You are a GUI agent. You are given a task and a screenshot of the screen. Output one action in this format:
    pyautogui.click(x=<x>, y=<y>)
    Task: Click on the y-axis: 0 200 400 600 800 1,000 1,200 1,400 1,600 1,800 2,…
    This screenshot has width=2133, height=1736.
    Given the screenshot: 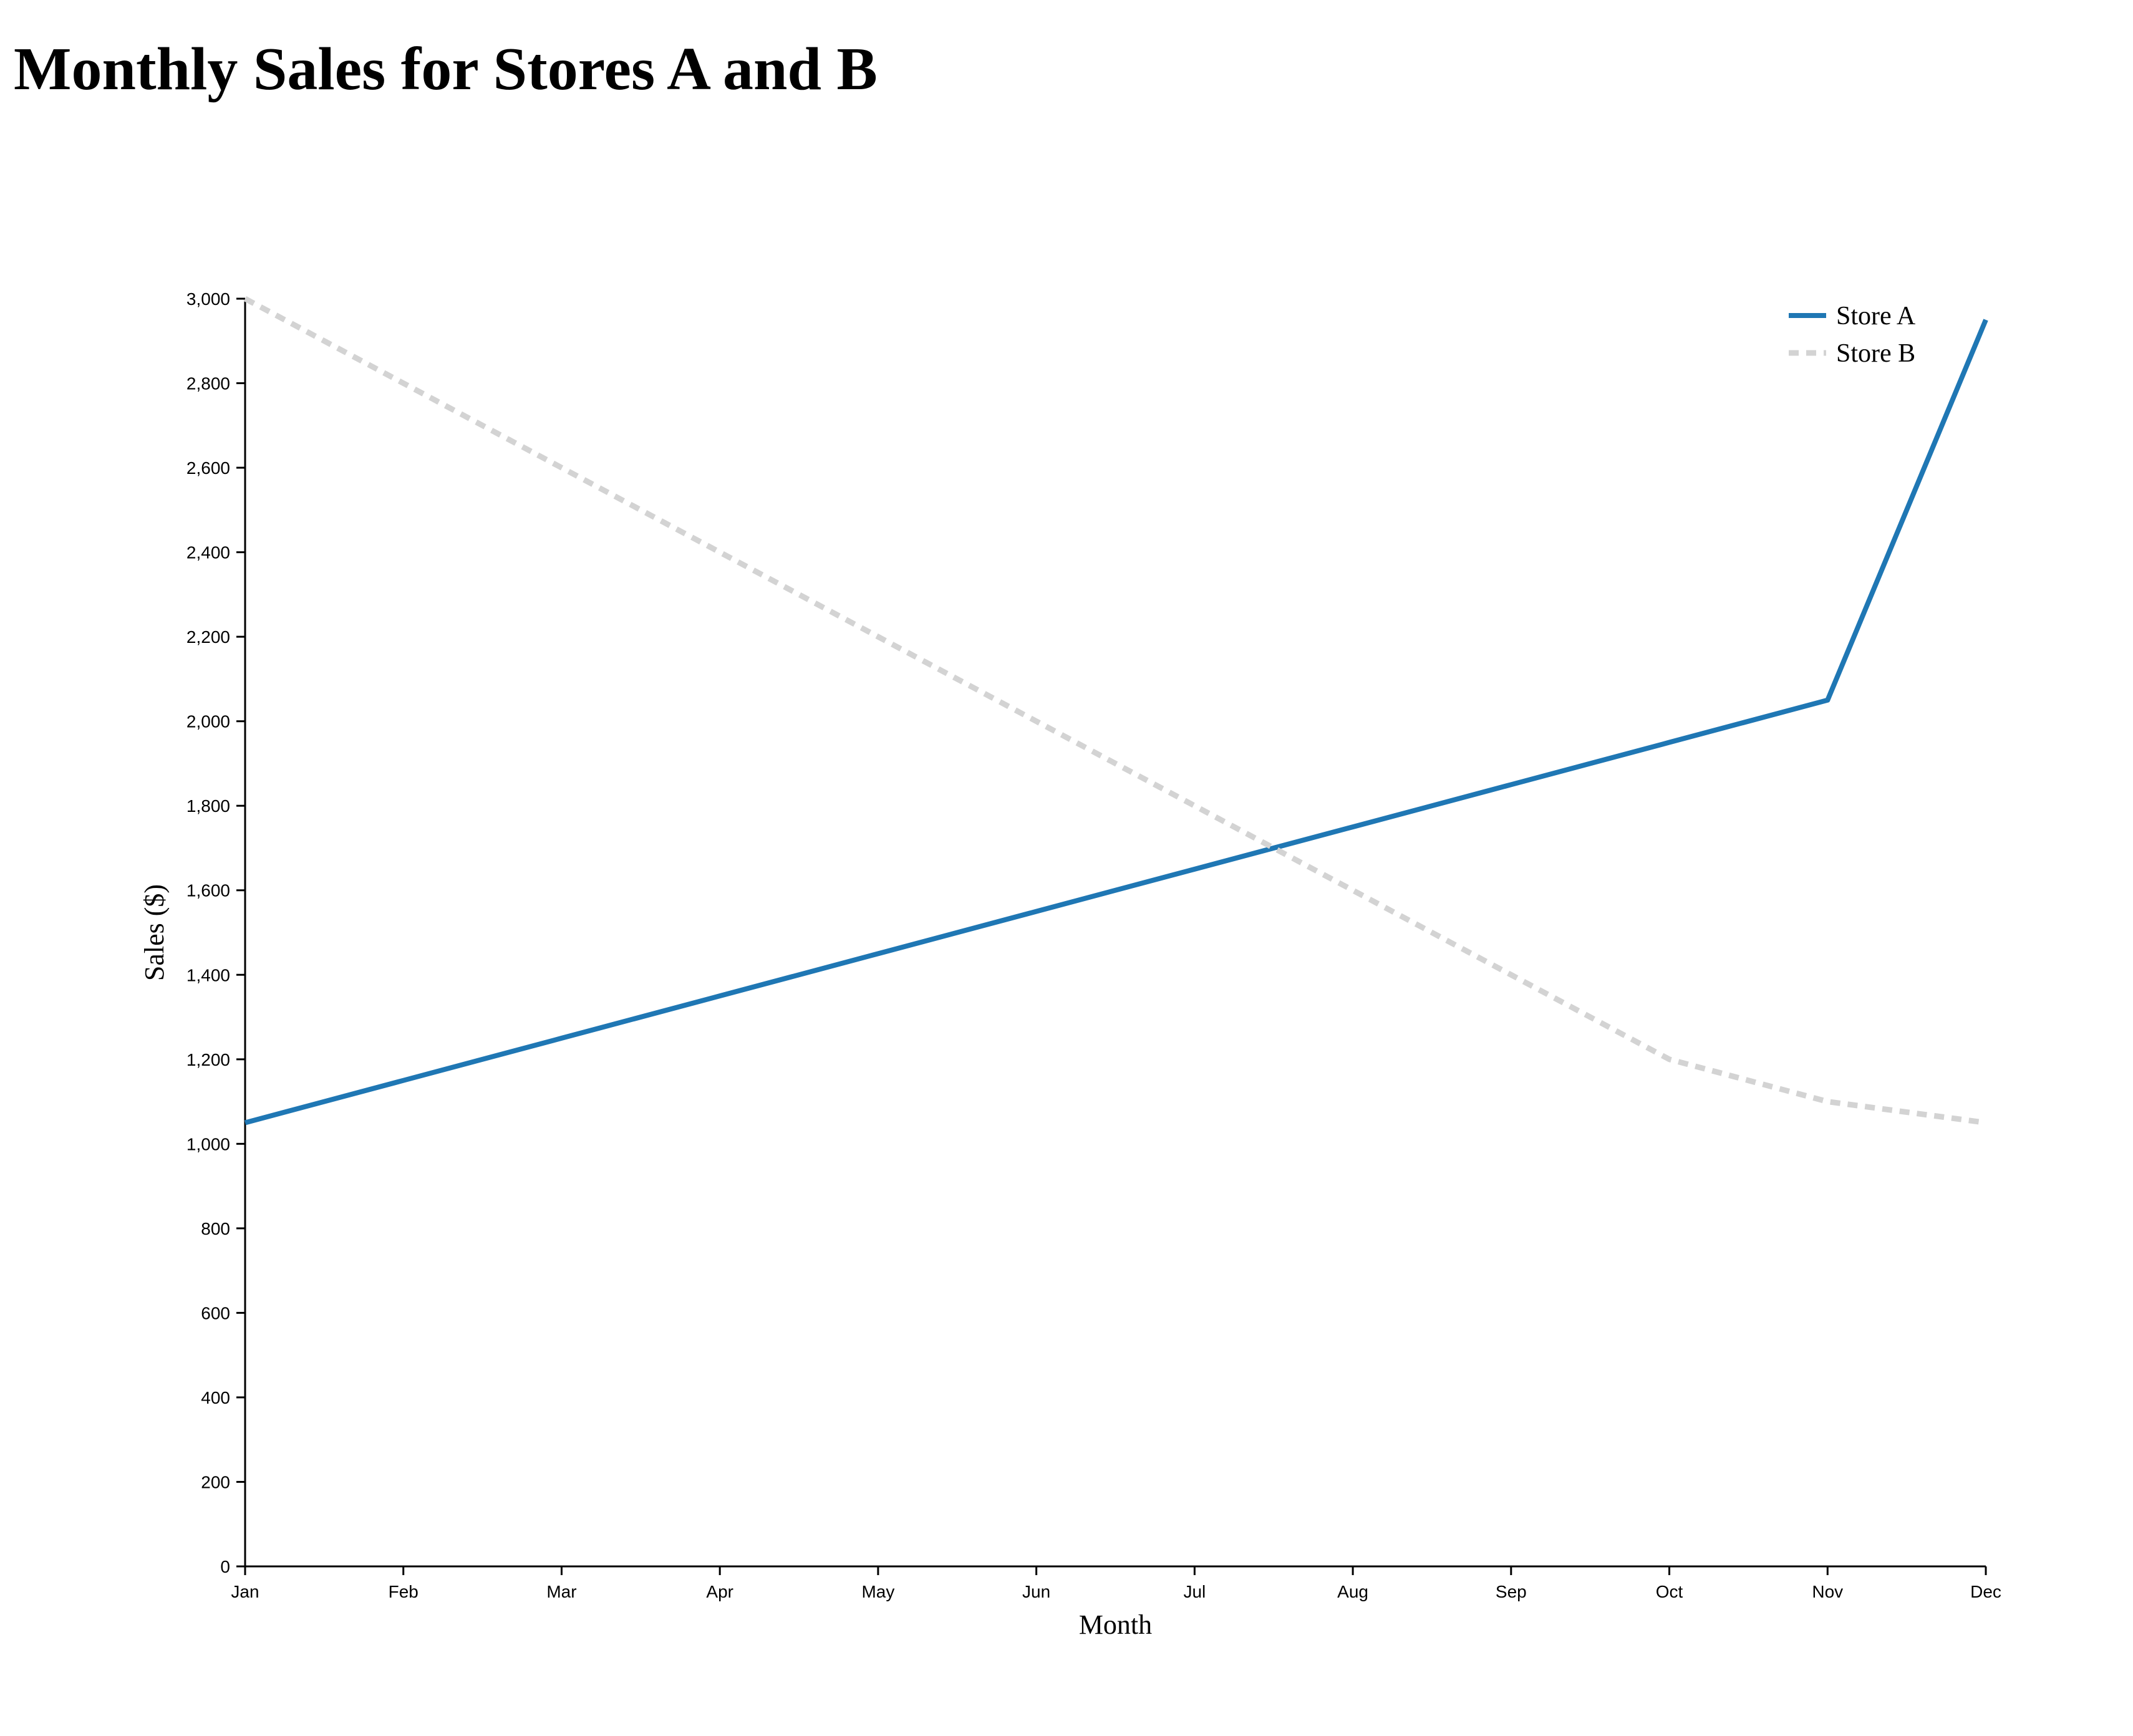 What is the action you would take?
    pyautogui.click(x=216, y=932)
    